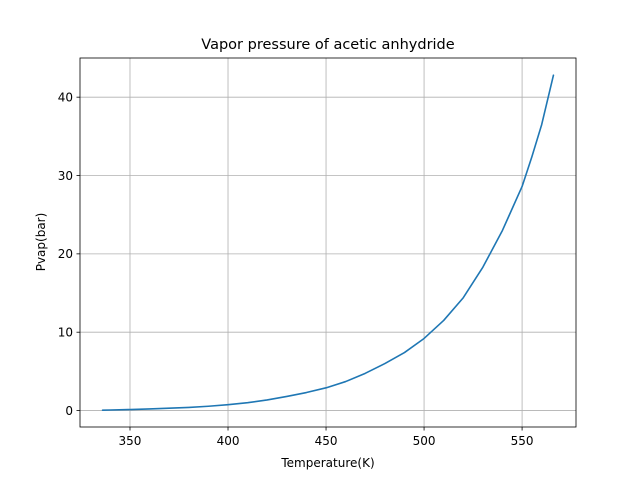  What do you see at coordinates (130, 441) in the screenshot?
I see `x-tick-label: 350` at bounding box center [130, 441].